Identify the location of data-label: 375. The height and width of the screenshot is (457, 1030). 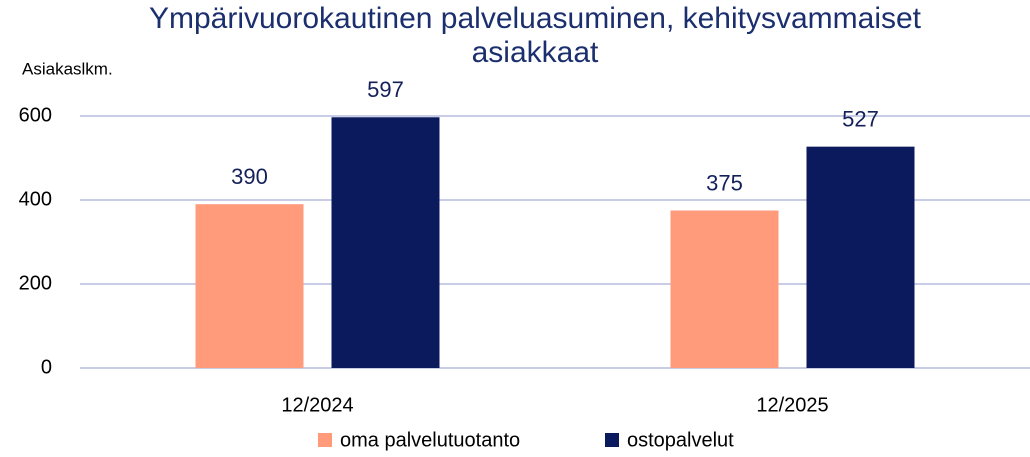
(724, 182).